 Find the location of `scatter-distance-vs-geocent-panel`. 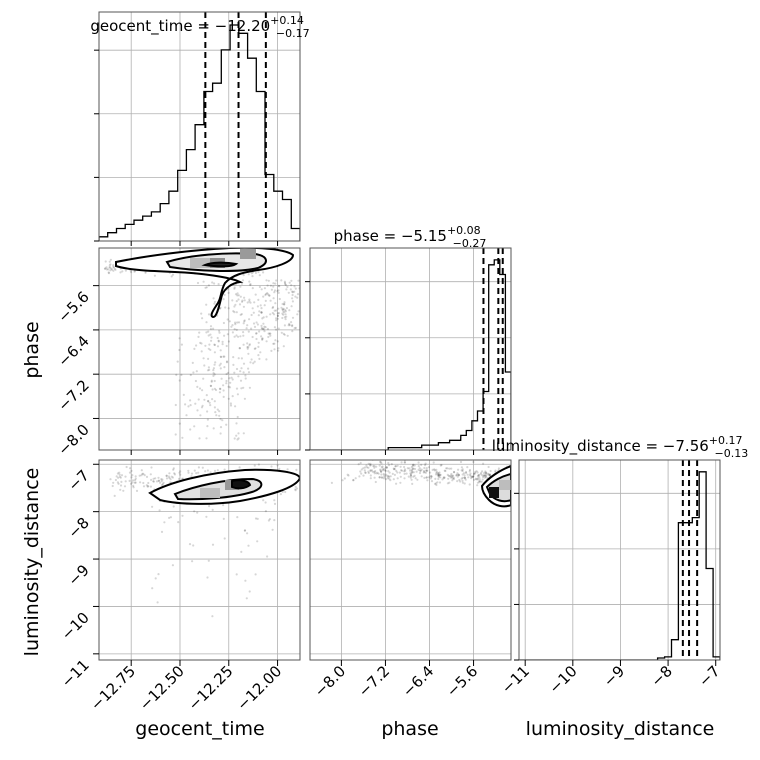

scatter-distance-vs-geocent-panel is located at coordinates (199, 560).